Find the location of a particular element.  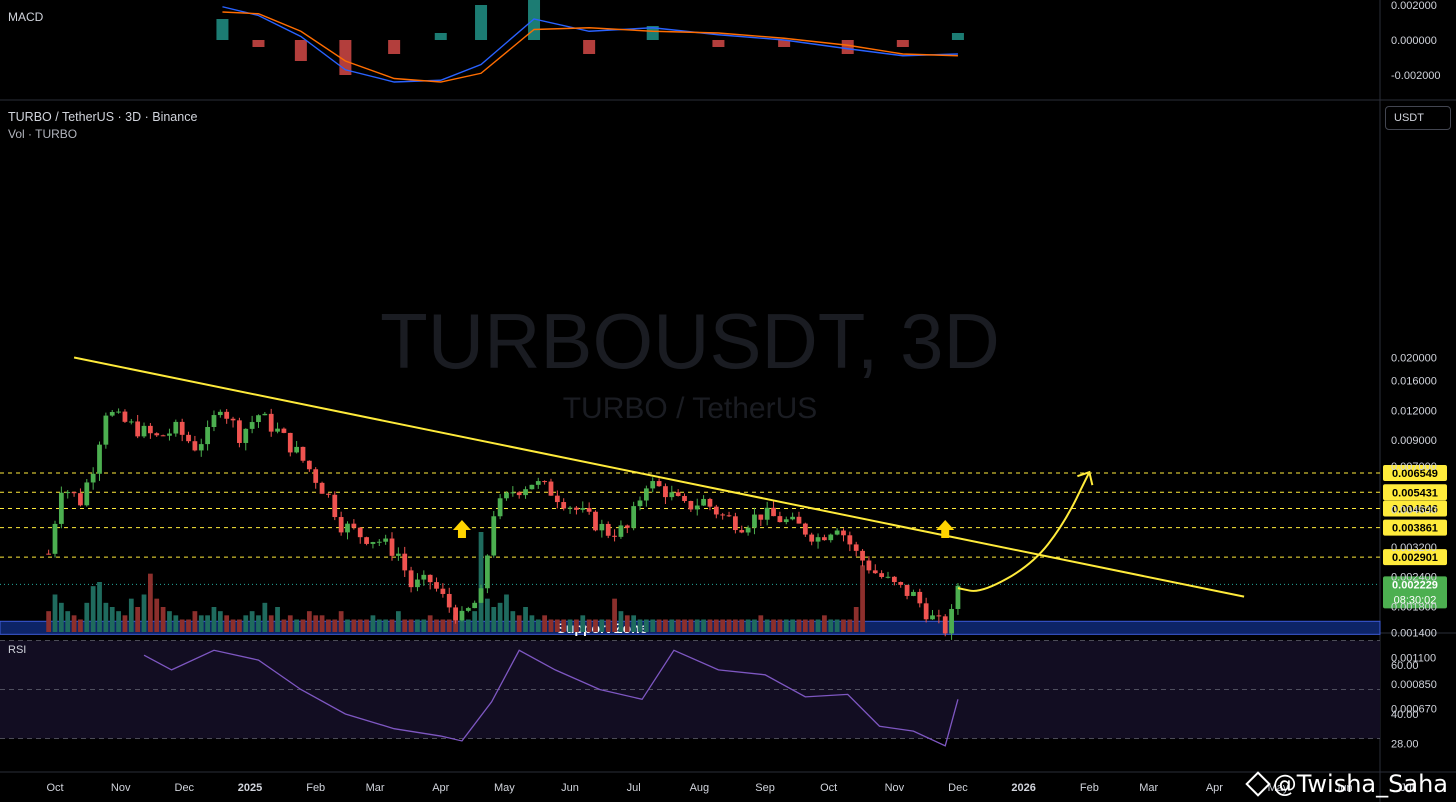

watermark-name: TURBO / TetherUS is located at coordinates (690, 408).